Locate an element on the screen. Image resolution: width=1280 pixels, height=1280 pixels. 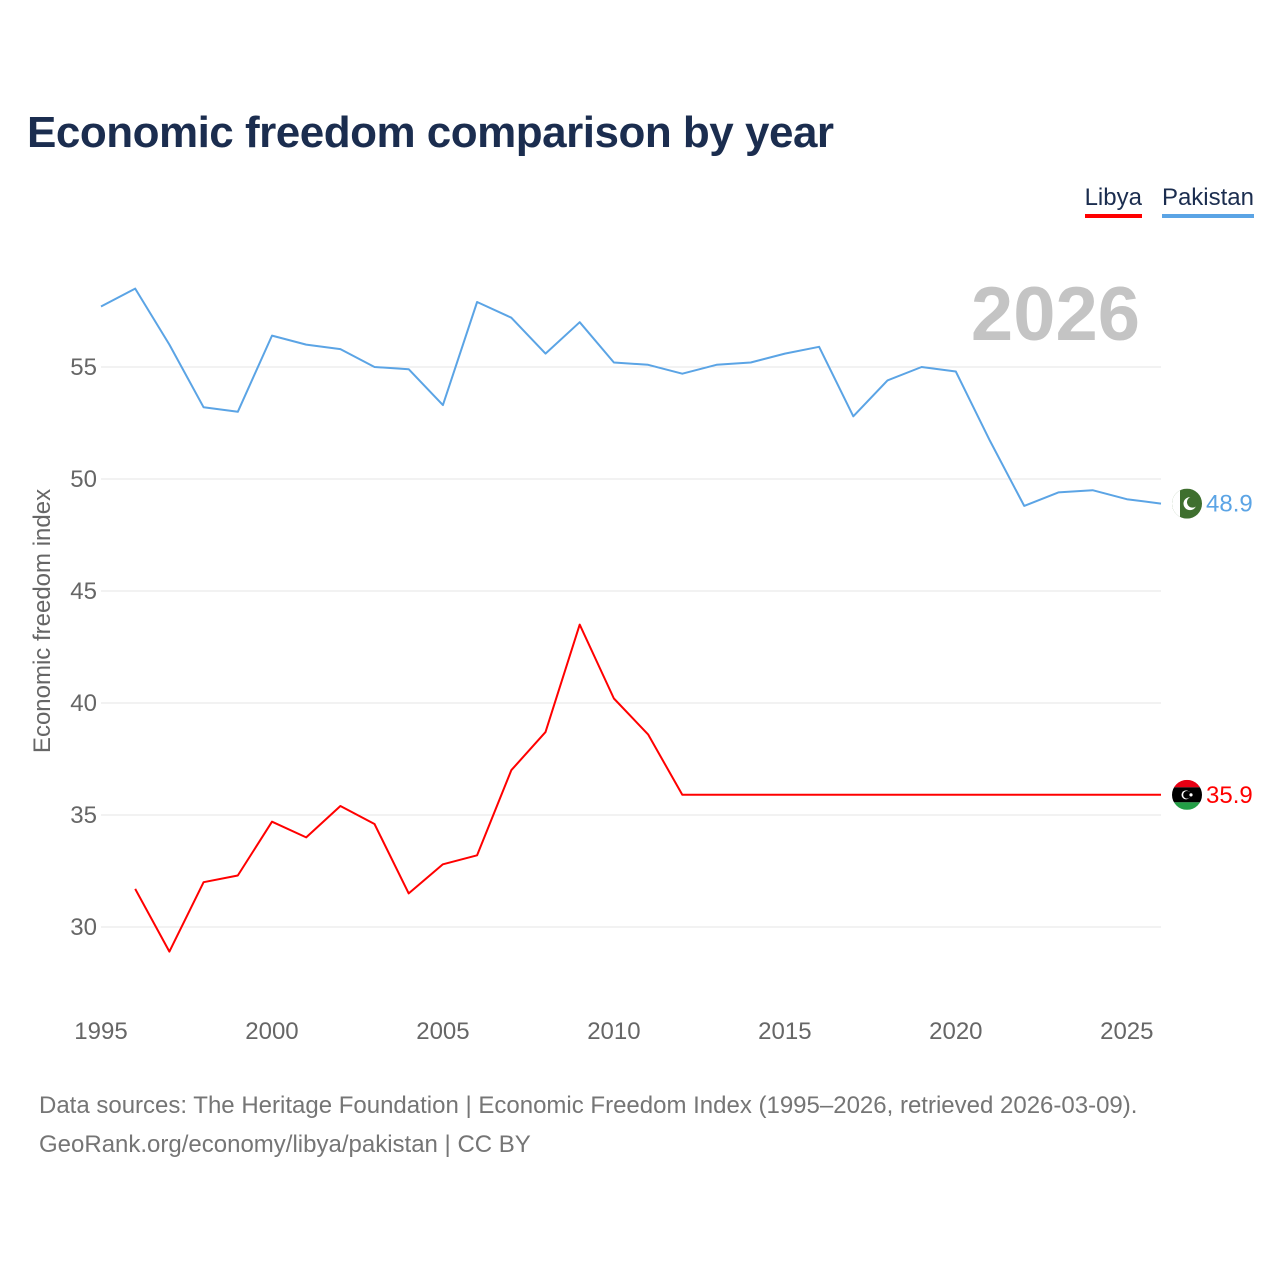
y-tick-50: 50 is located at coordinates (83, 479).